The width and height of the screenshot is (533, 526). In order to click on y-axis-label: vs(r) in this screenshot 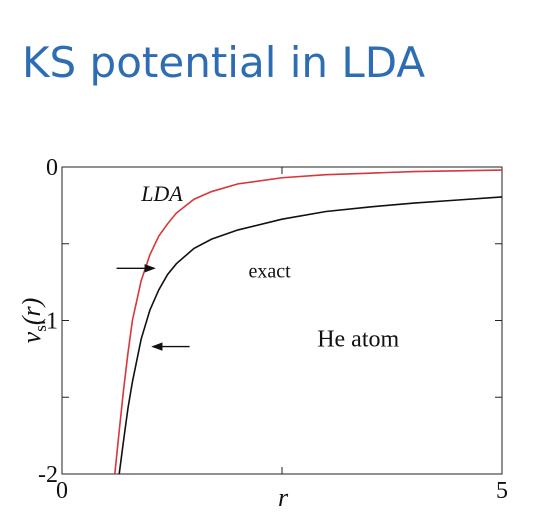, I will do `click(33, 321)`.